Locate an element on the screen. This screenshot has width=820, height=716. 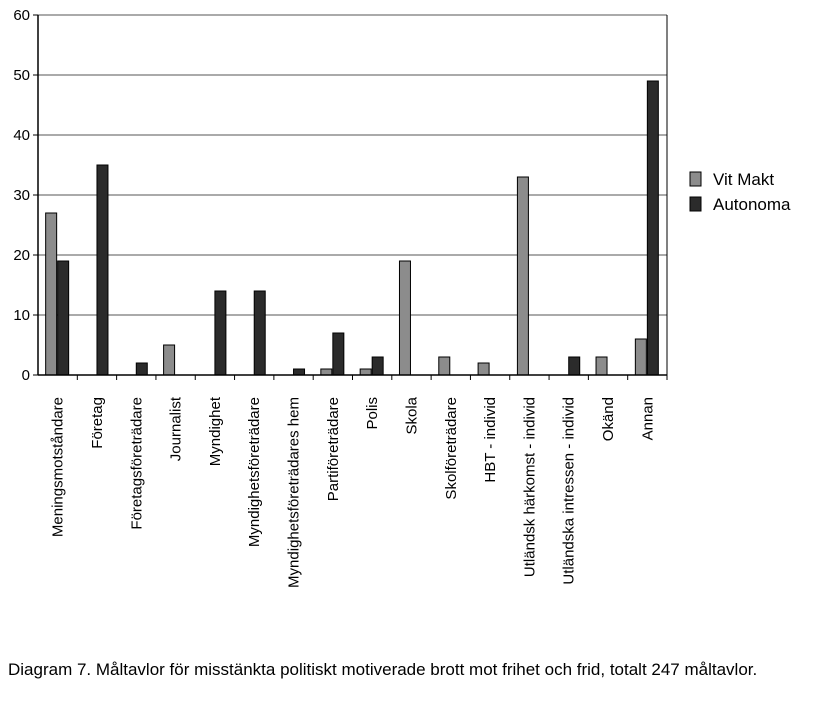
y-tick-label: 10 is located at coordinates (21, 315).